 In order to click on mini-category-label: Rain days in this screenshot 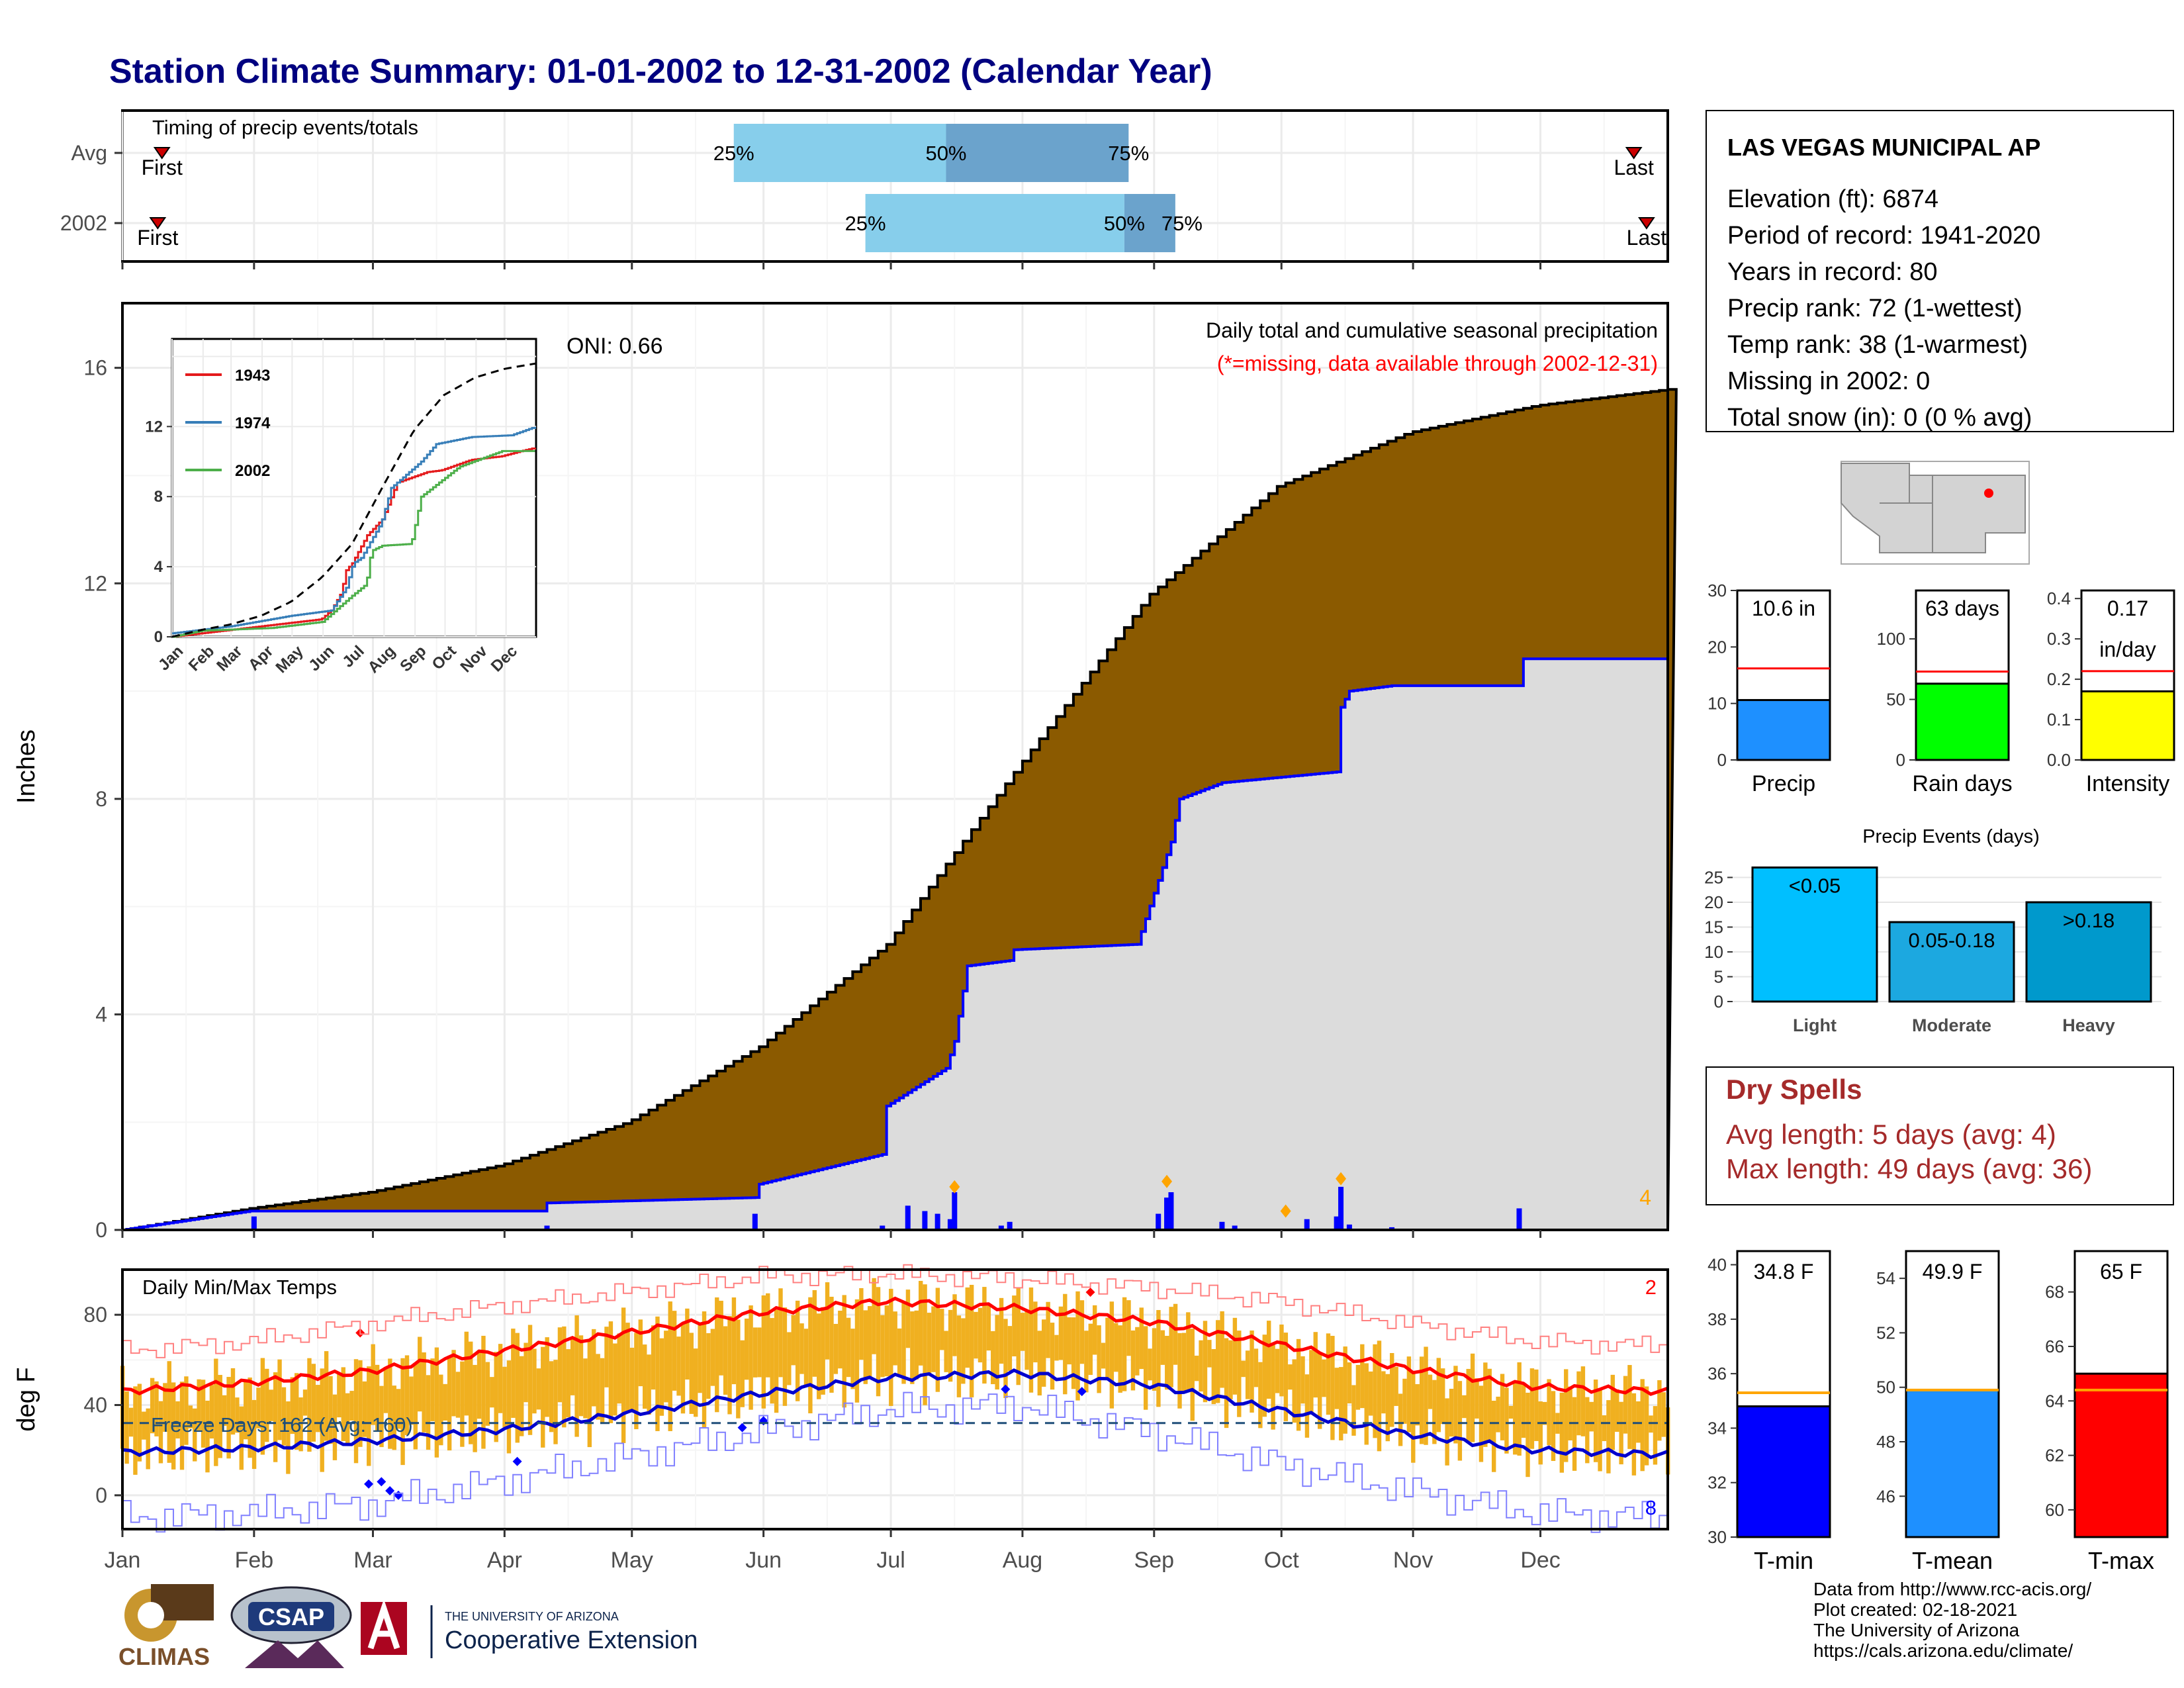, I will do `click(1962, 783)`.